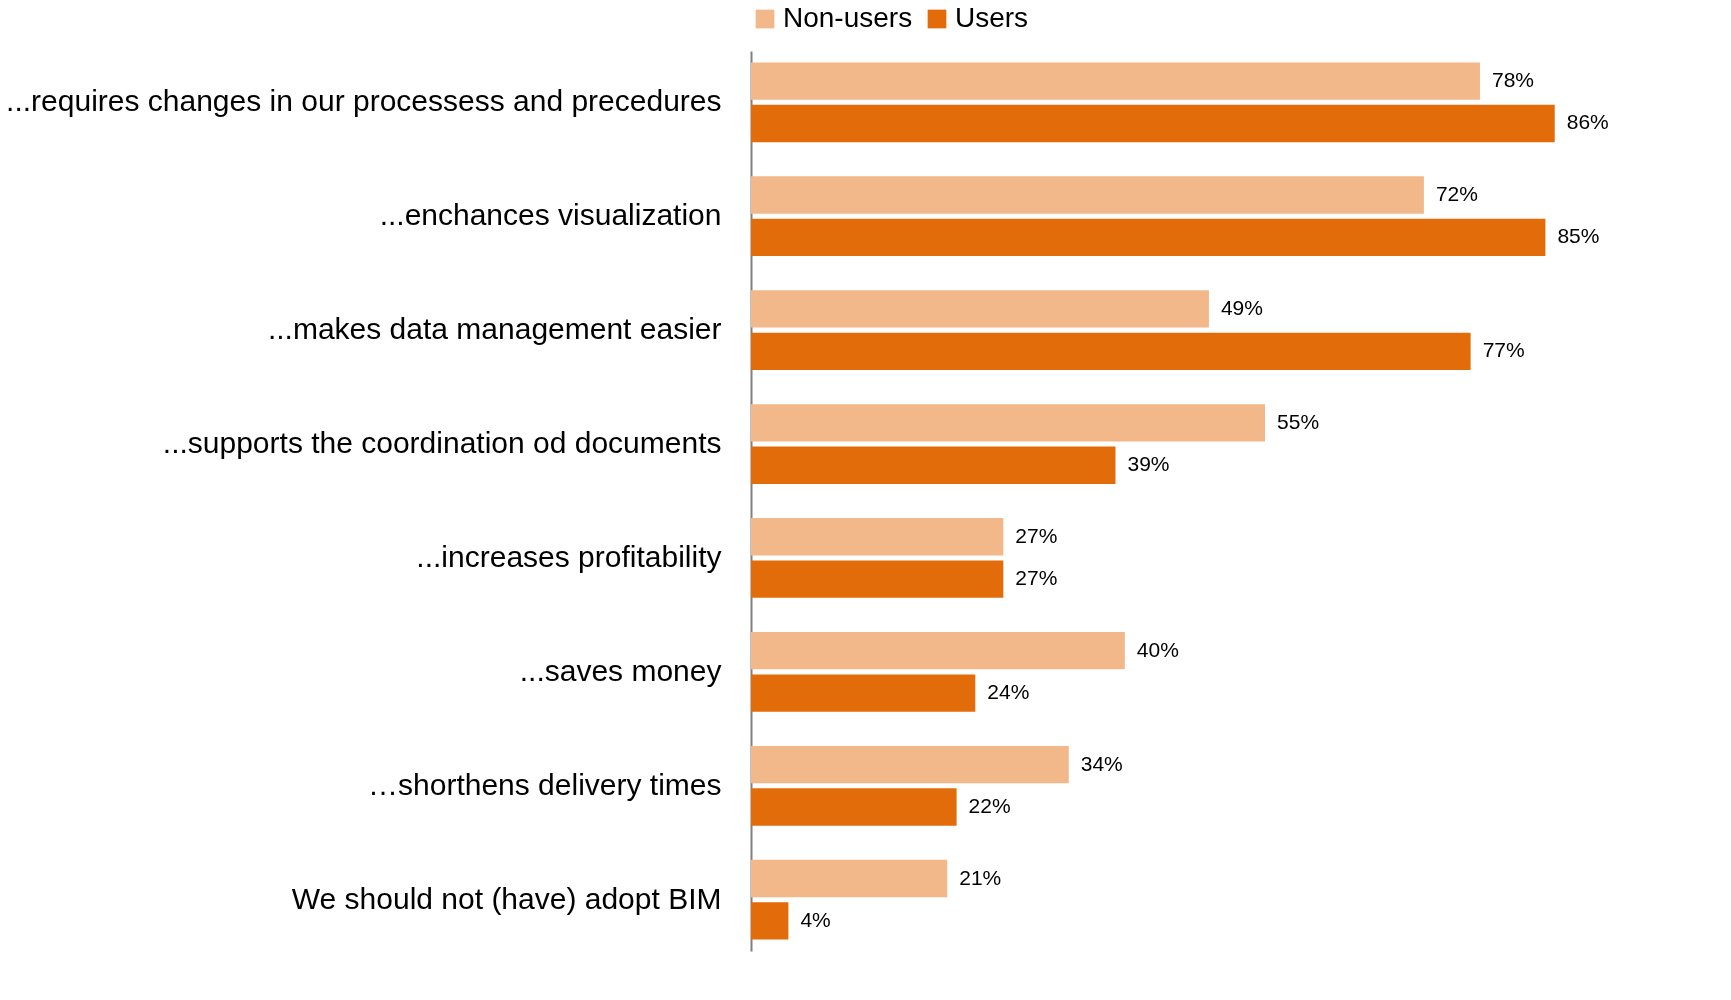 This screenshot has height=1000, width=1731. I want to click on legend-label: Non-users, so click(848, 17).